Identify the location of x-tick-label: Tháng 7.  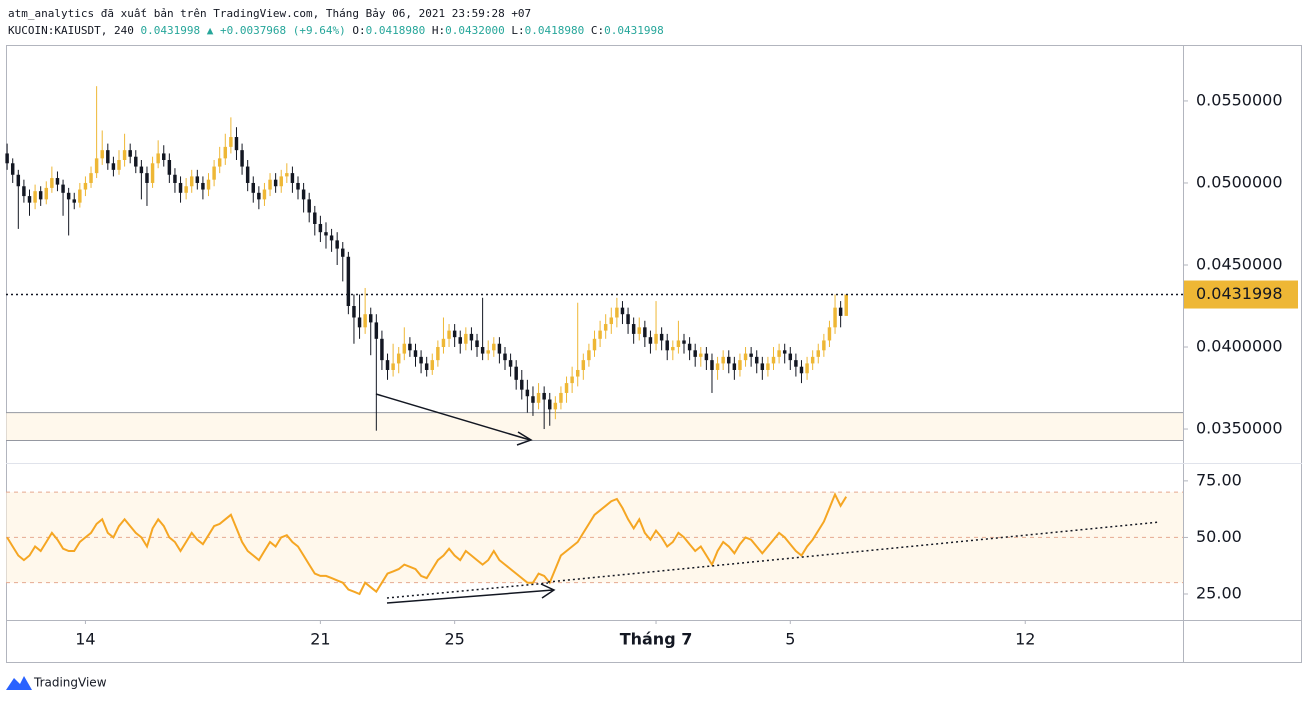
(656, 639).